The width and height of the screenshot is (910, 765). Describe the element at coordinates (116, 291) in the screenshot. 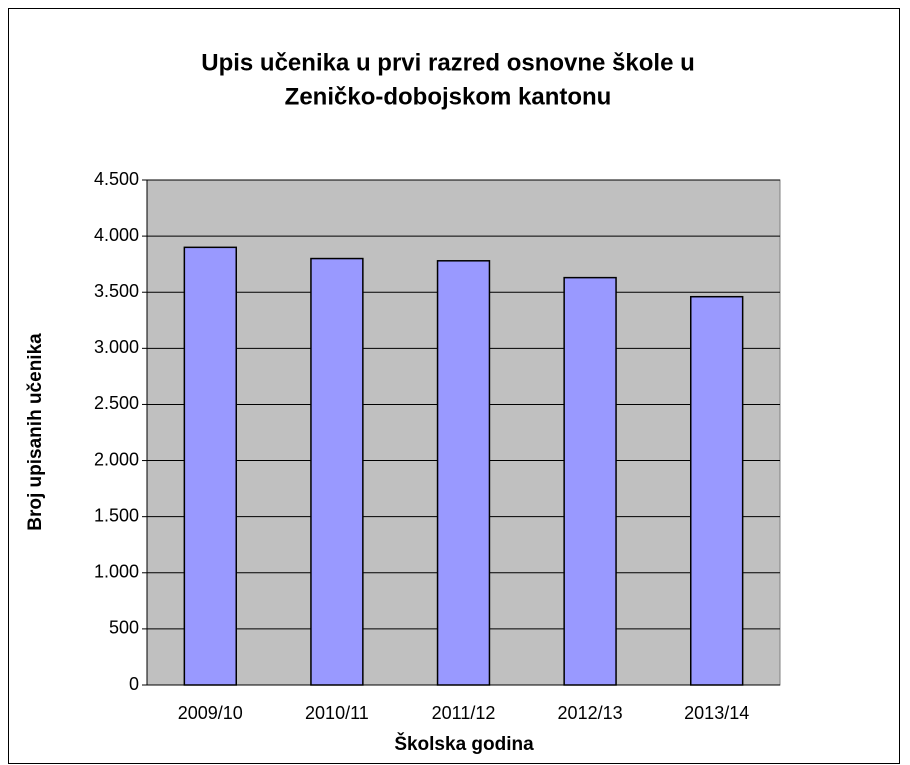

I see `y-tick-label: 3.500` at that location.